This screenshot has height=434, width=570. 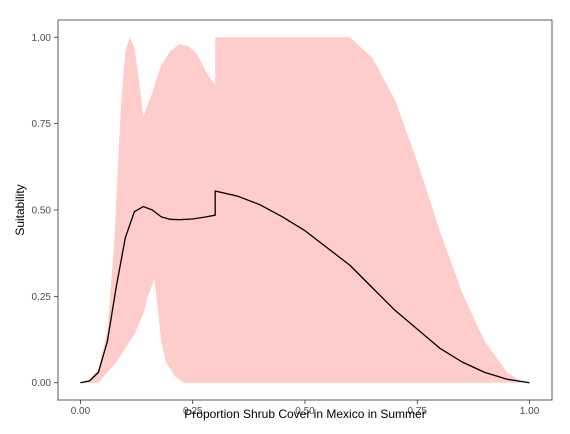 What do you see at coordinates (193, 411) in the screenshot?
I see `x-tick-label: 0.25` at bounding box center [193, 411].